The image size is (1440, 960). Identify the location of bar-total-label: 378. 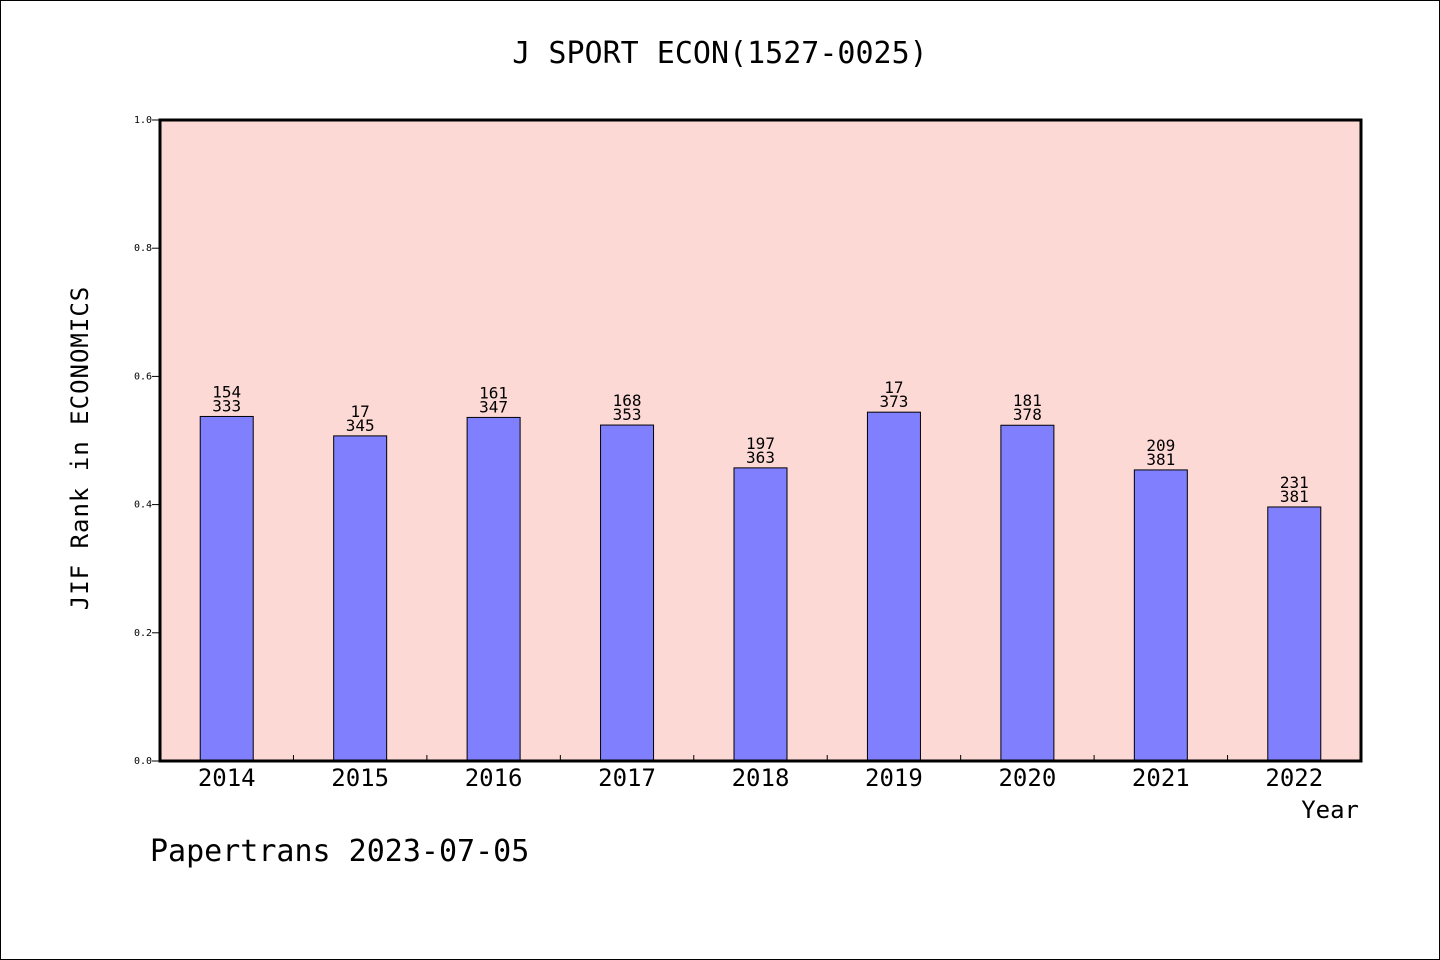
(1027, 414).